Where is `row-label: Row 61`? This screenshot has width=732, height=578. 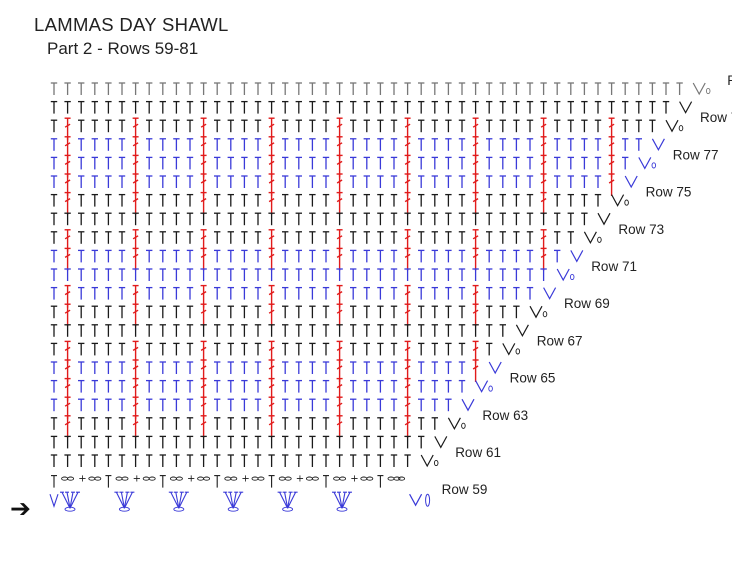 row-label: Row 61 is located at coordinates (478, 452).